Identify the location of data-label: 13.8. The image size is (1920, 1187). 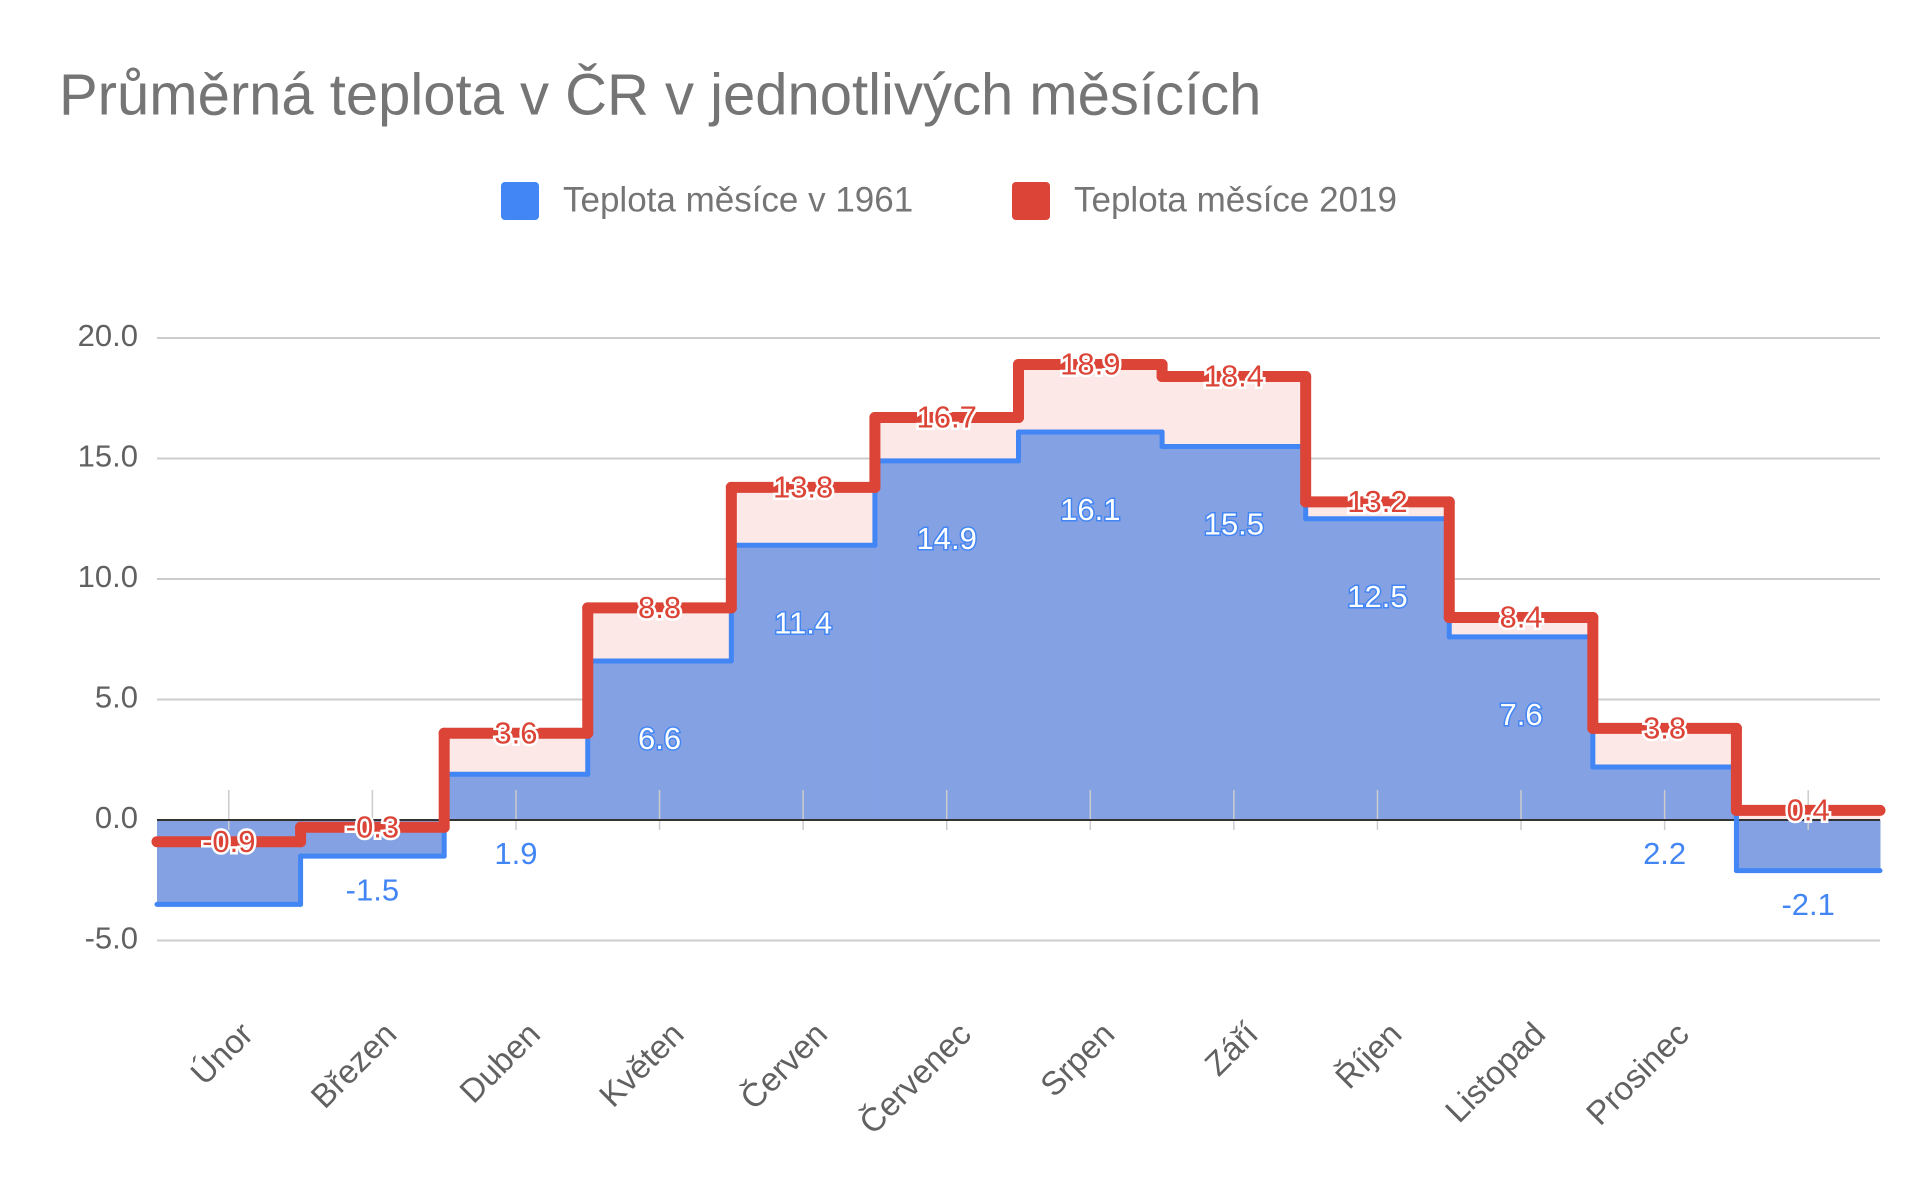
(803, 487).